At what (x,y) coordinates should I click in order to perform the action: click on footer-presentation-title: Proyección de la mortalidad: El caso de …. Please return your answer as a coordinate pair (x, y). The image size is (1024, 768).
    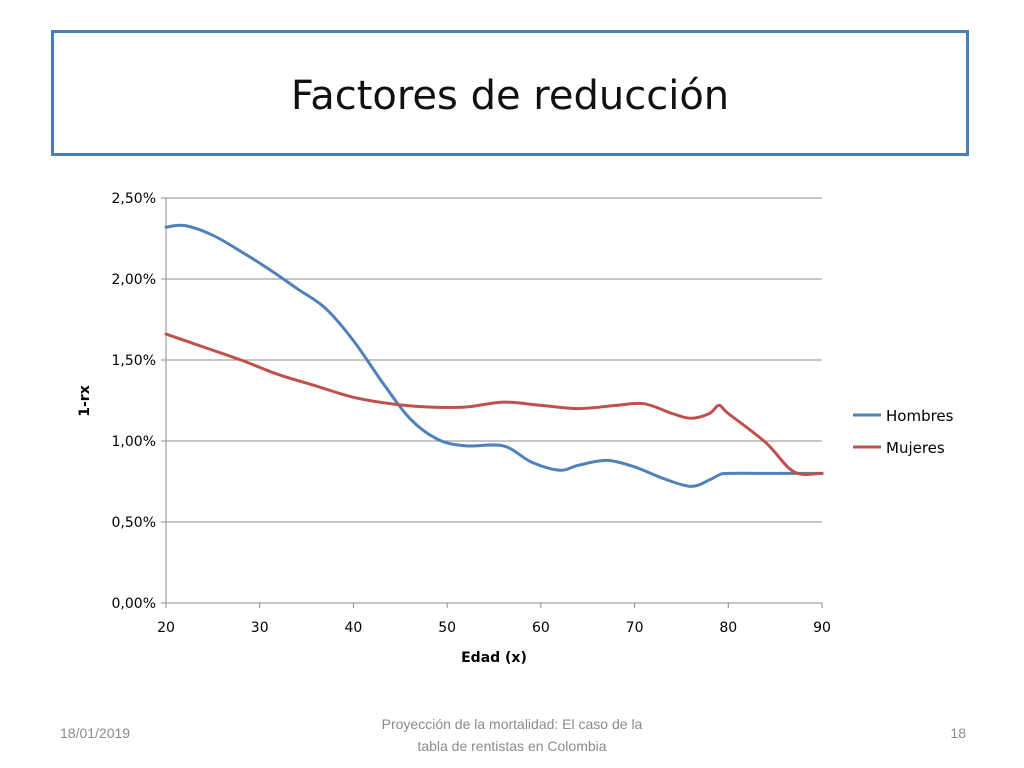
    Looking at the image, I should click on (512, 735).